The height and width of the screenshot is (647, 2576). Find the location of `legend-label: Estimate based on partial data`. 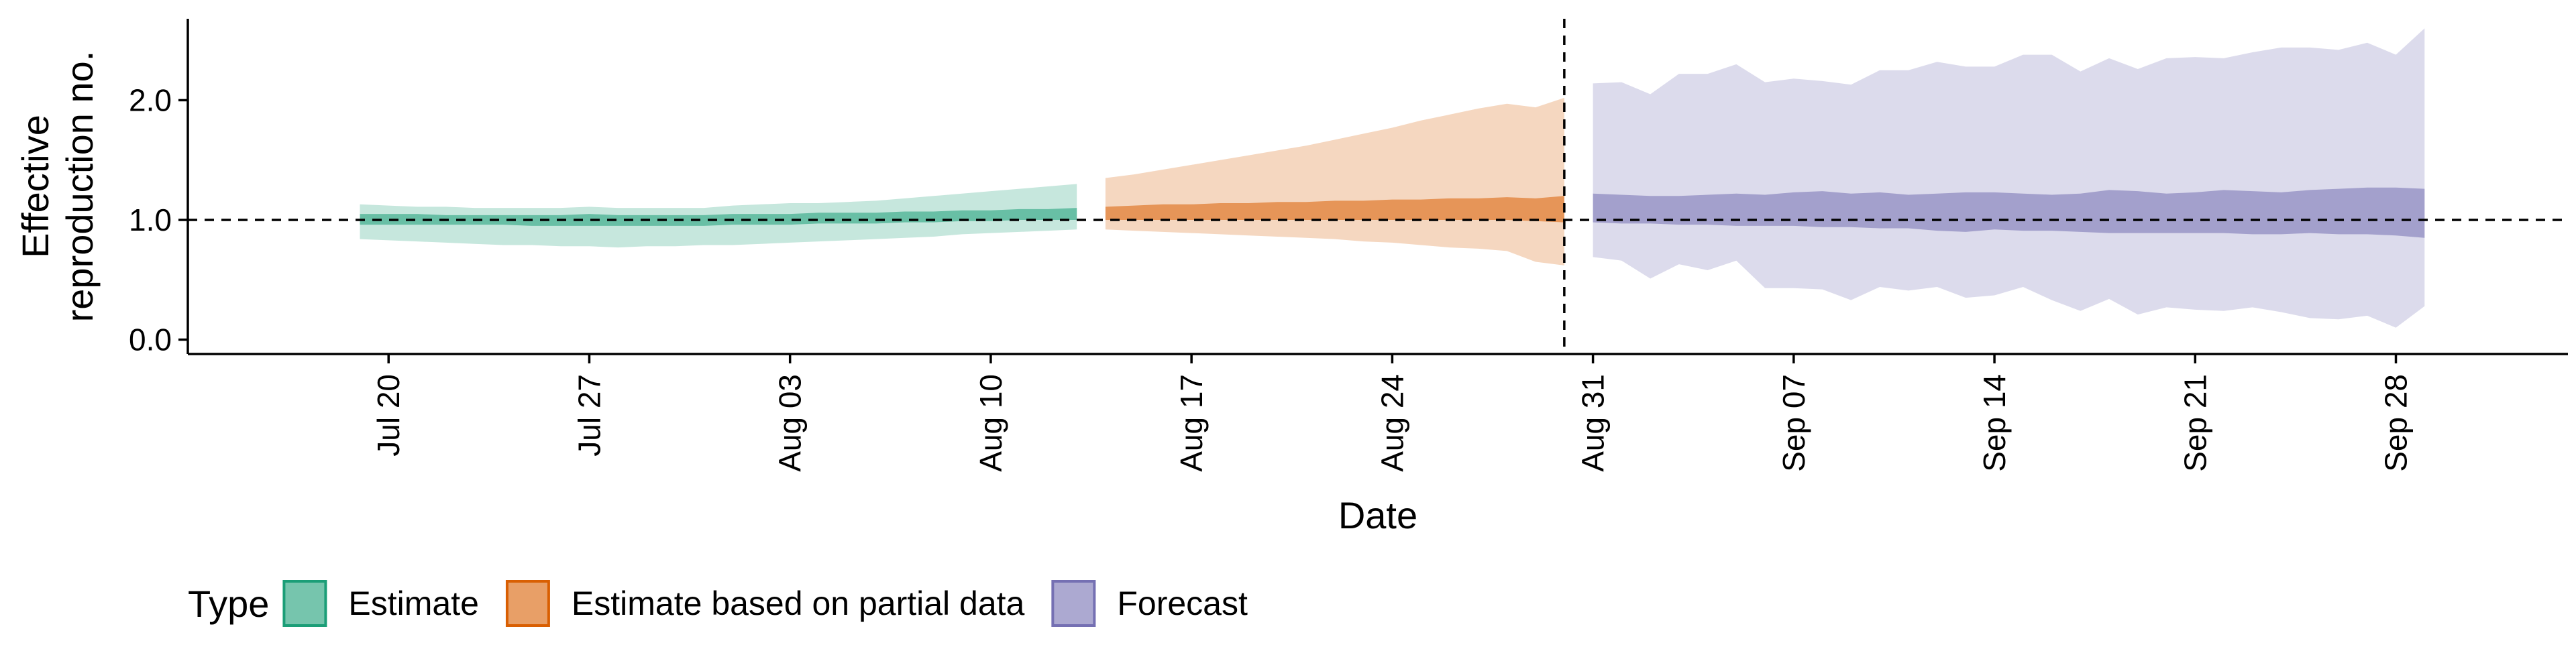

legend-label: Estimate based on partial data is located at coordinates (798, 603).